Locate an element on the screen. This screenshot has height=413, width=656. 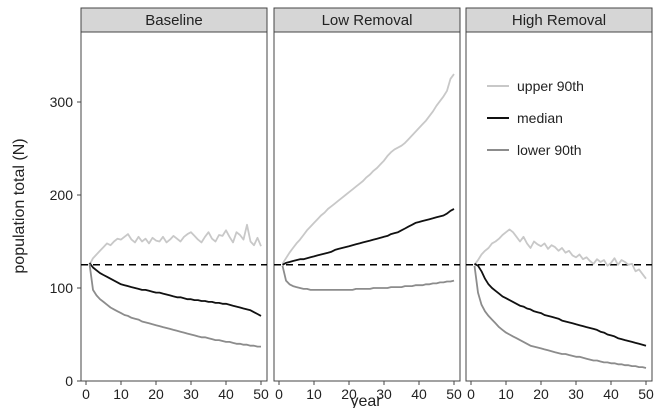
x-axis-label: year is located at coordinates (366, 400).